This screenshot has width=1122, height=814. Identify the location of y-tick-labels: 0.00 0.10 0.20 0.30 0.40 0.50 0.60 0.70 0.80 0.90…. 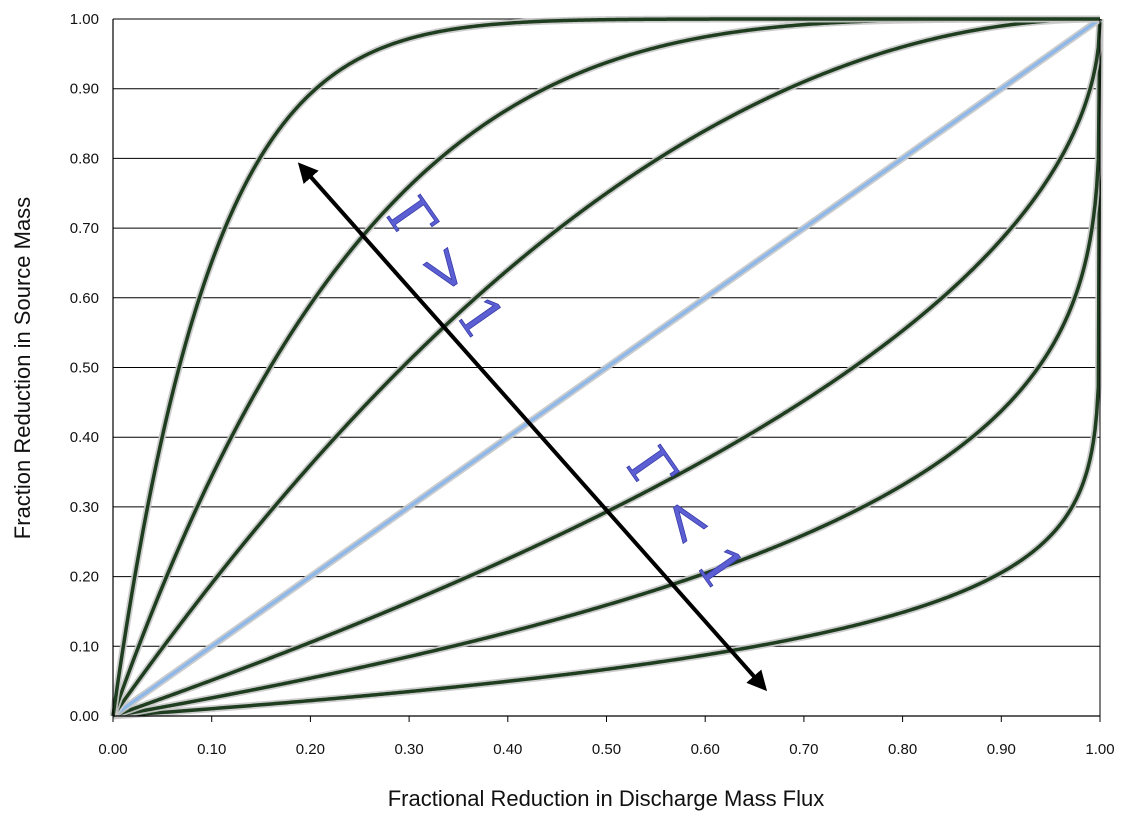
(84, 368).